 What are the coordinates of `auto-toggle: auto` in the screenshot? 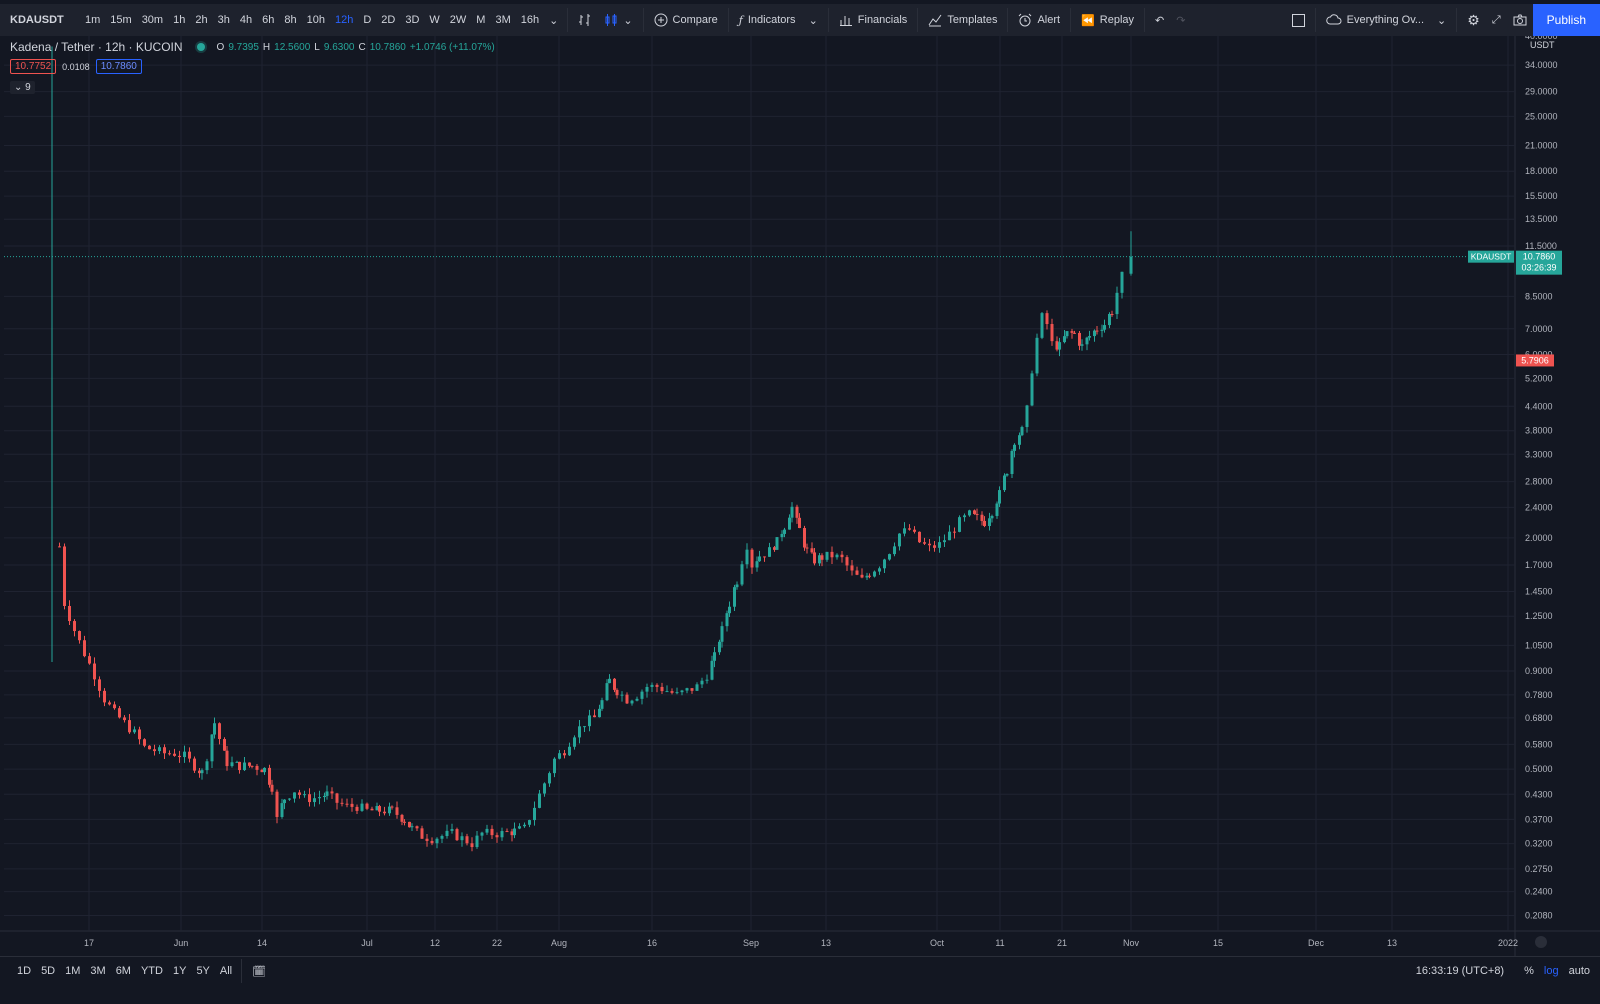 It's located at (1579, 971).